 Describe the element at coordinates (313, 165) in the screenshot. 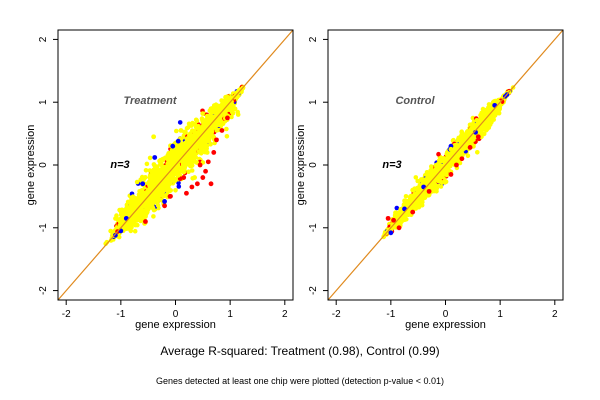

I see `control-y-tick-label: 0` at that location.